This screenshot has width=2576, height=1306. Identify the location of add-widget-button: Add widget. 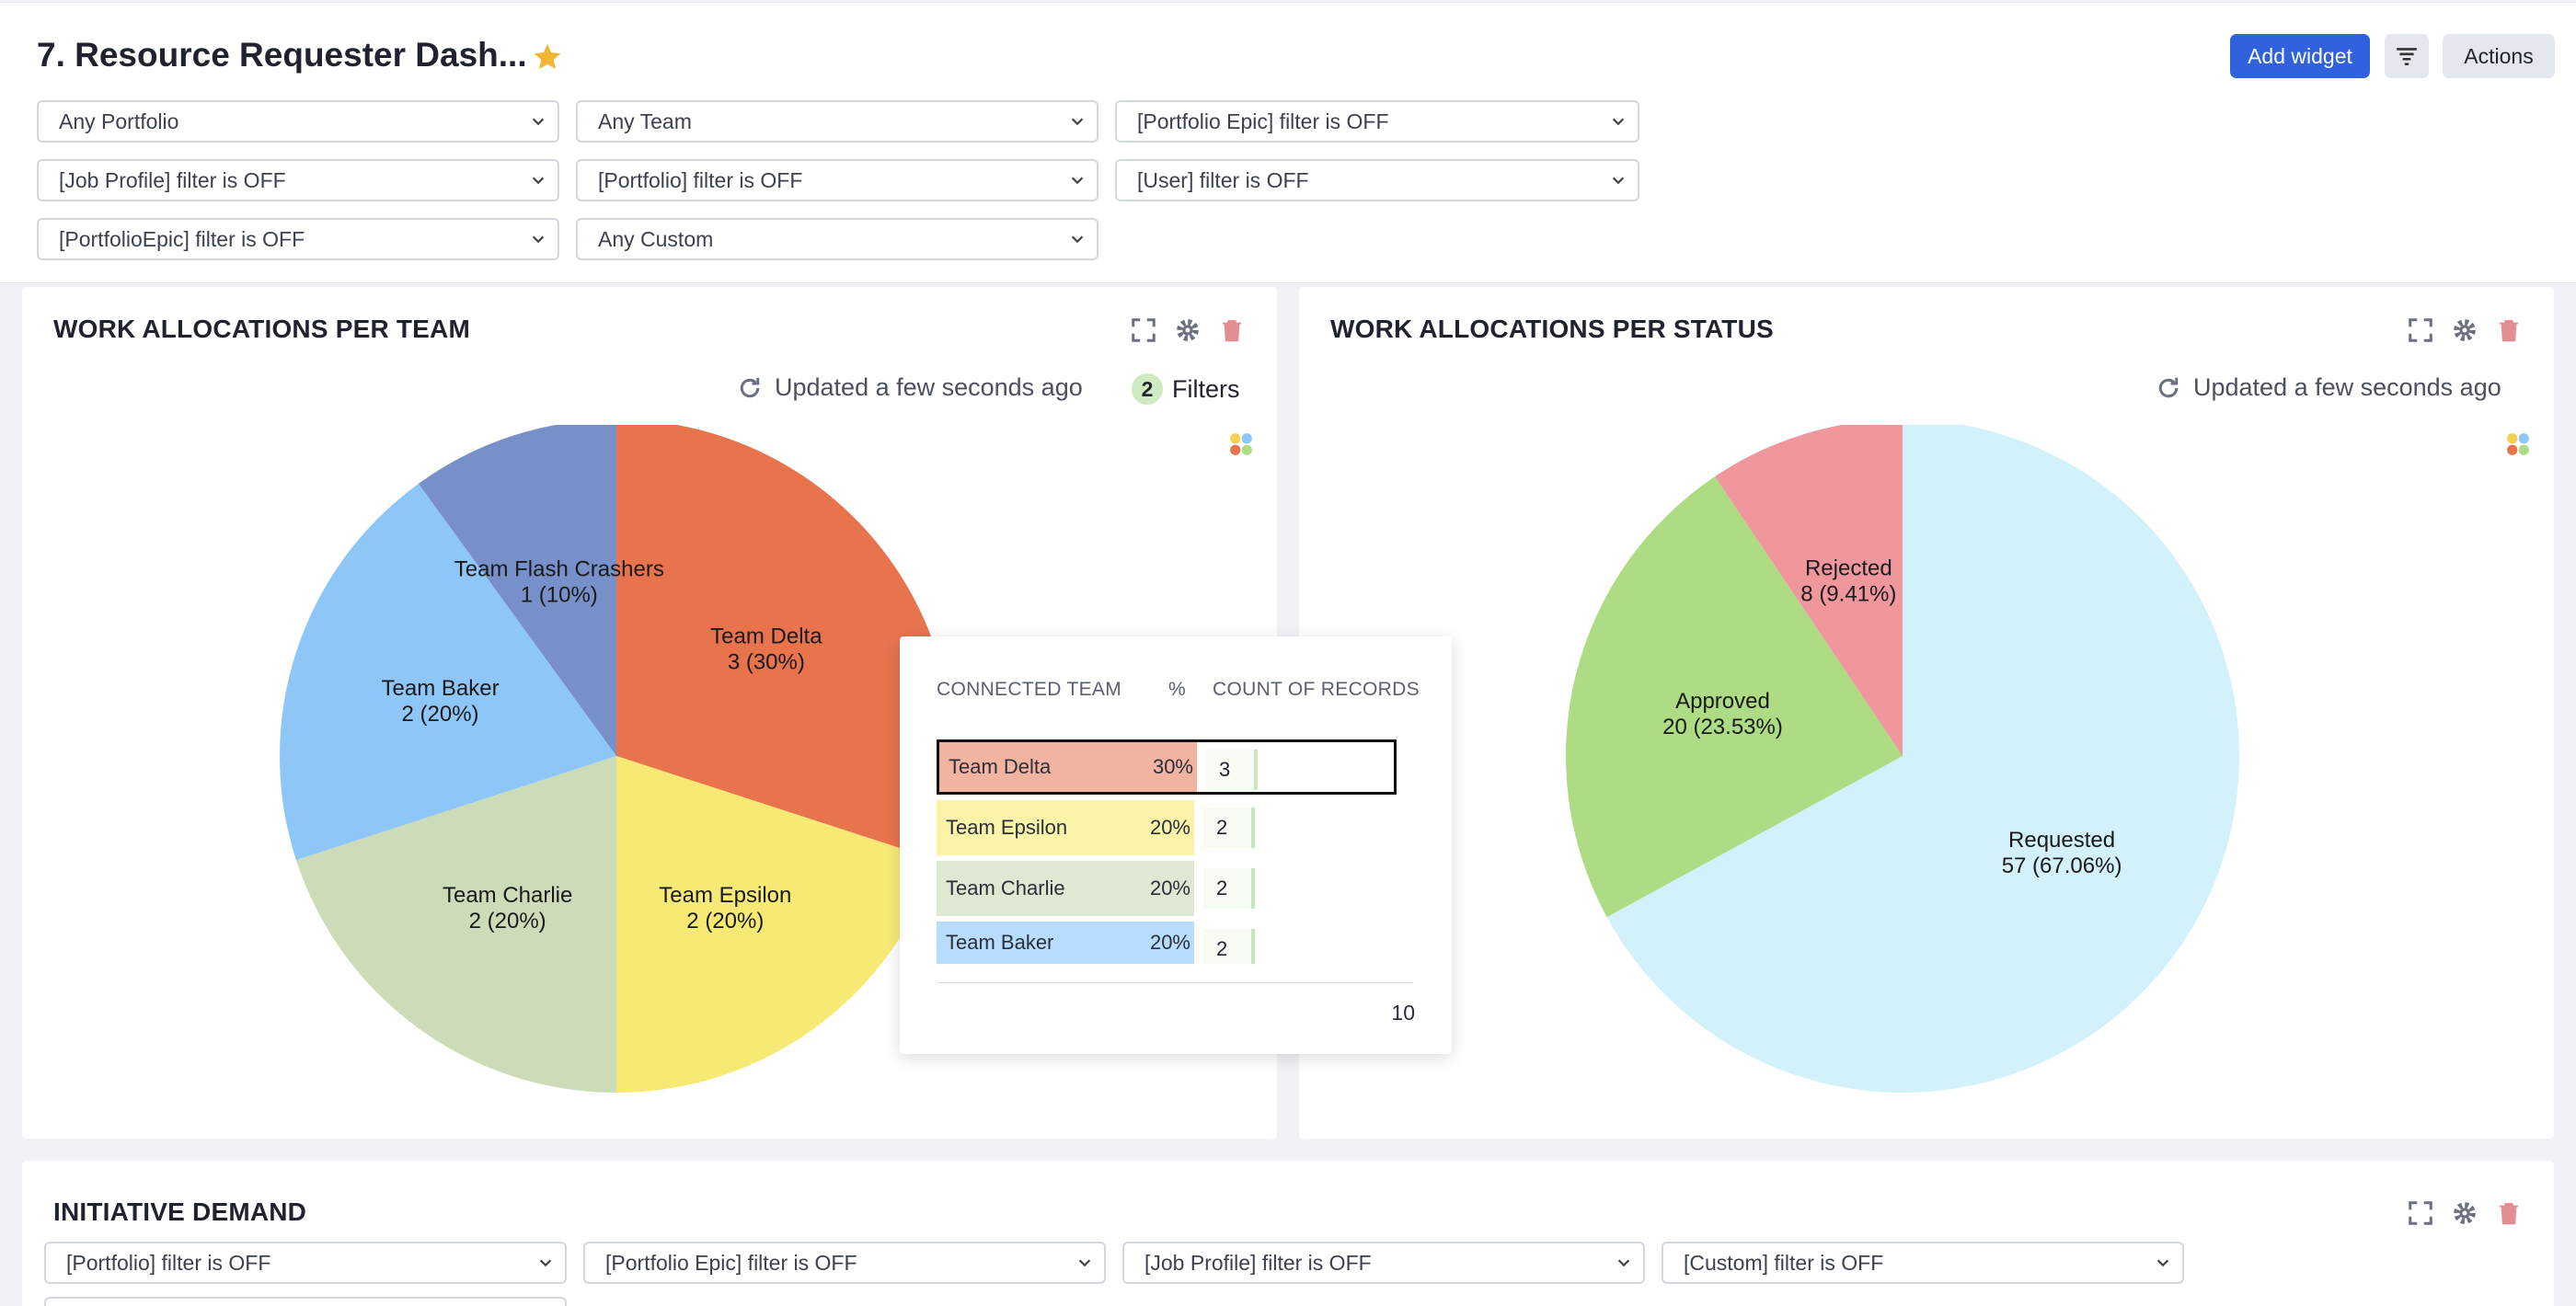
(2300, 56).